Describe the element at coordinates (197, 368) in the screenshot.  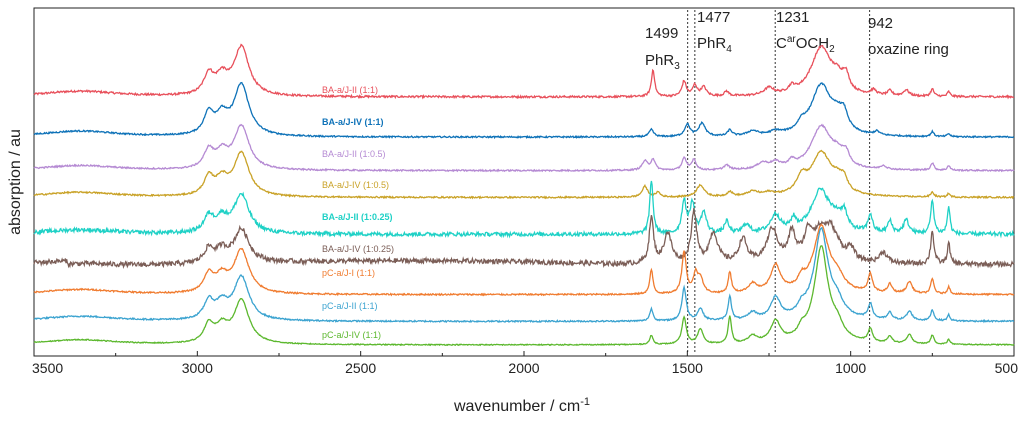
I see `x-tick-label-3000: 3000` at that location.